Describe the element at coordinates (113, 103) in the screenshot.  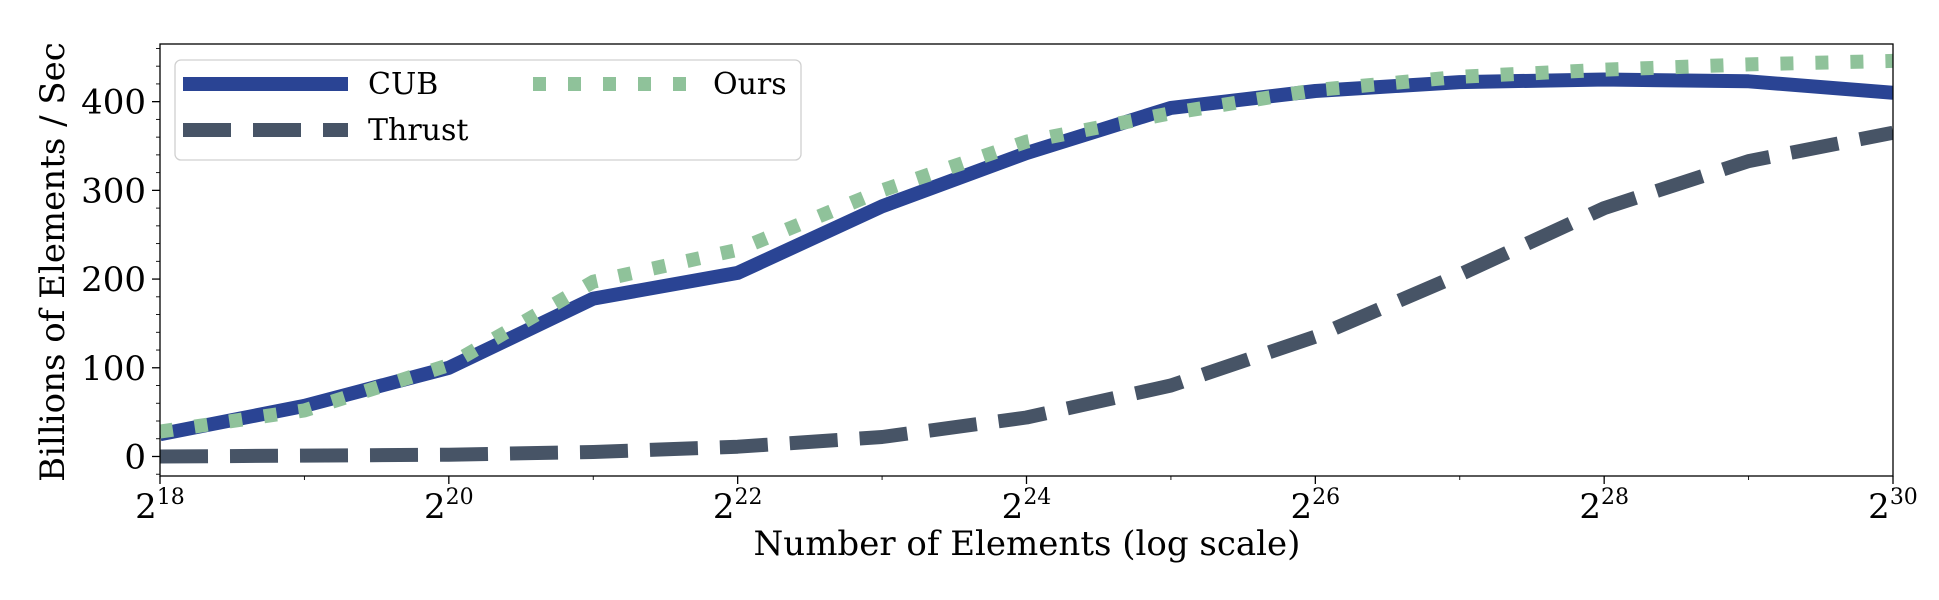
I see `y-tick-label: 400` at that location.